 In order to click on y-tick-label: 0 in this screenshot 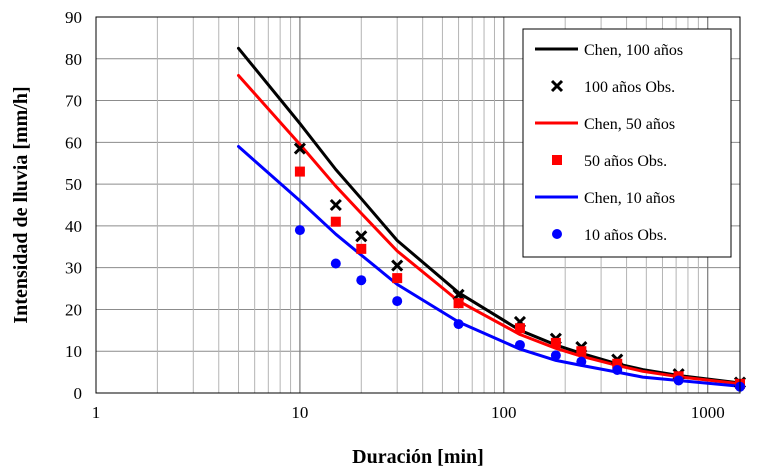, I will do `click(78, 393)`.